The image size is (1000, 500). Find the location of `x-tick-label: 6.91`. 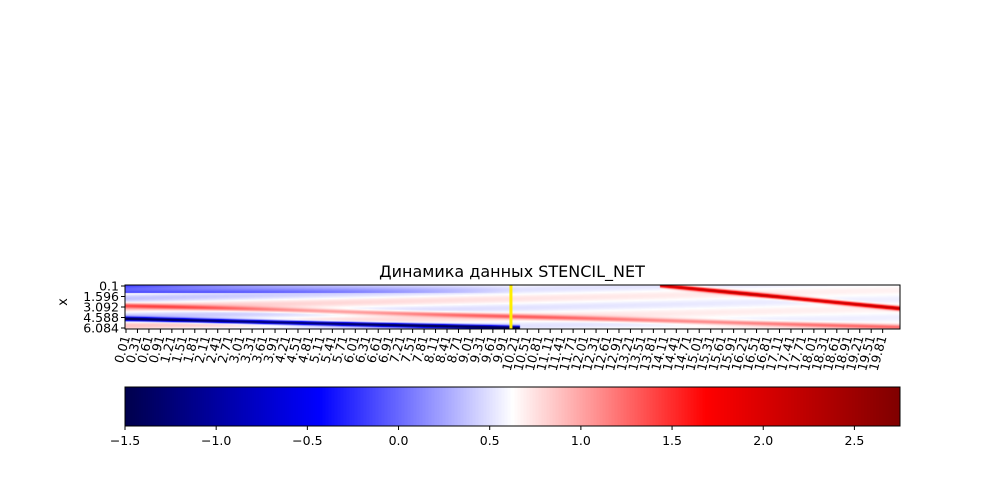

x-tick-label: 6.91 is located at coordinates (386, 349).